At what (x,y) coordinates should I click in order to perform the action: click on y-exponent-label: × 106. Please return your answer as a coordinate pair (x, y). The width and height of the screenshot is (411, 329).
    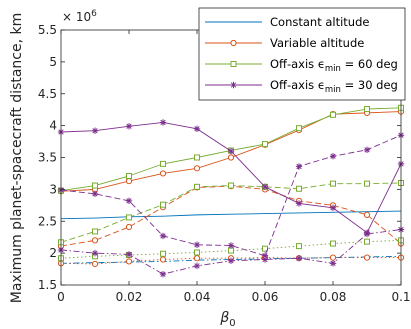
    Looking at the image, I should click on (79, 16).